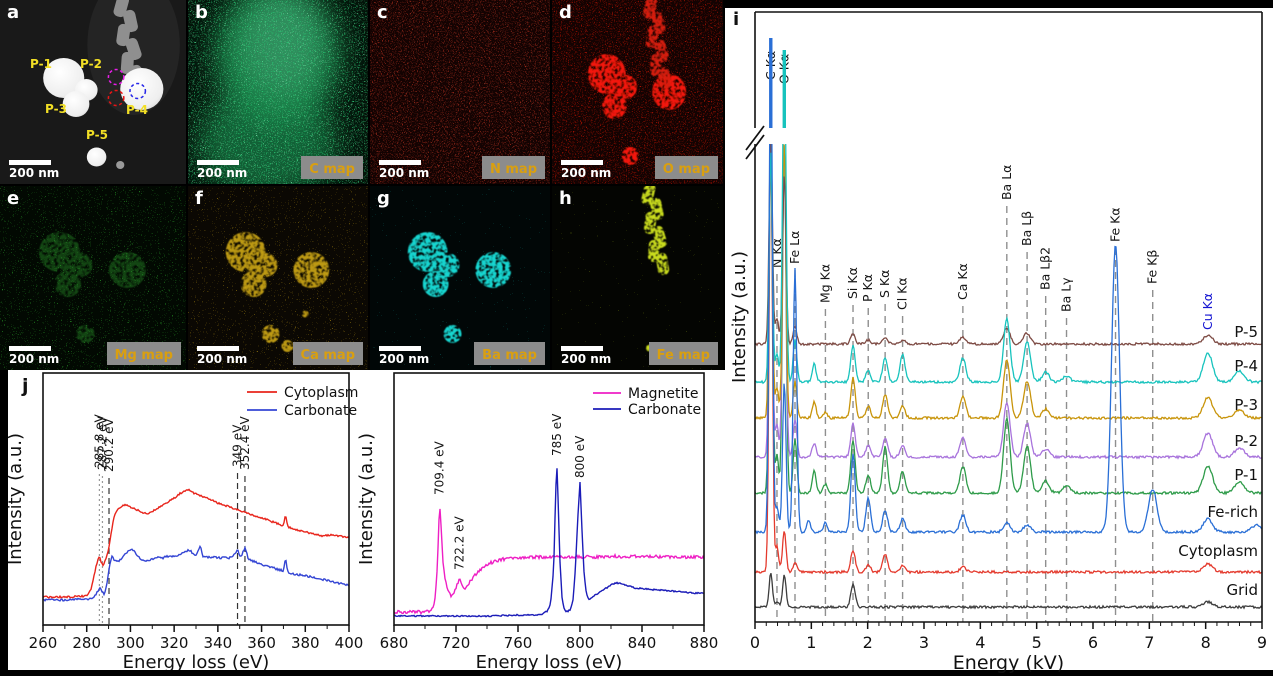  I want to click on map-tag: C map, so click(332, 167).